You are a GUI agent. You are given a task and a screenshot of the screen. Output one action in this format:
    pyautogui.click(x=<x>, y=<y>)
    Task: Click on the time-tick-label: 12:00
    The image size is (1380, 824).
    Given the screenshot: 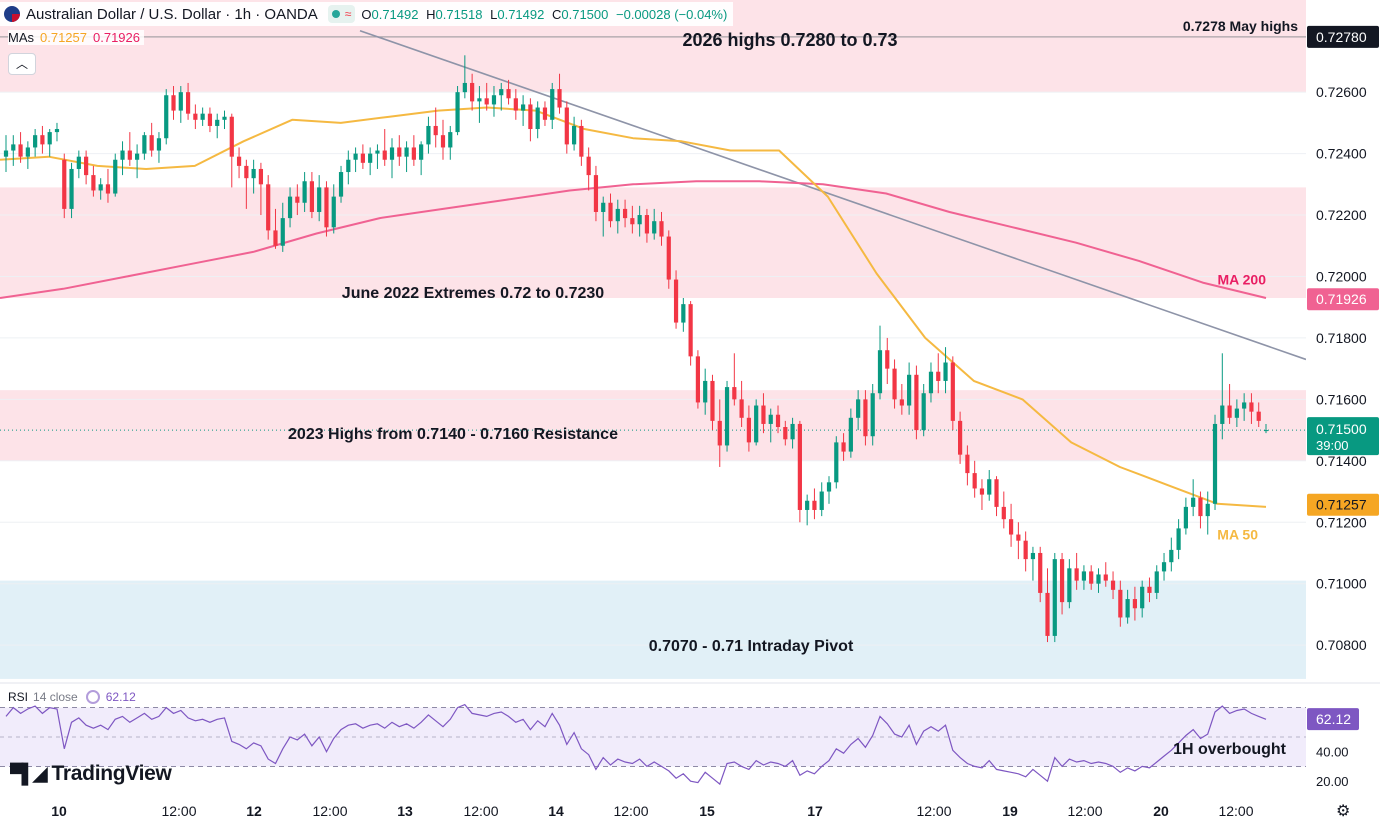 What is the action you would take?
    pyautogui.click(x=329, y=811)
    